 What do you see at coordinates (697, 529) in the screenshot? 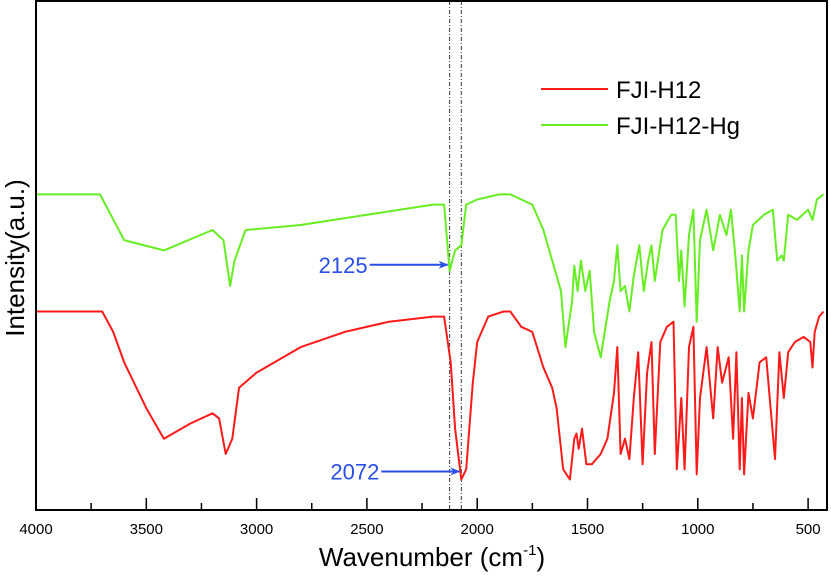
I see `x-tick-label: 1000` at bounding box center [697, 529].